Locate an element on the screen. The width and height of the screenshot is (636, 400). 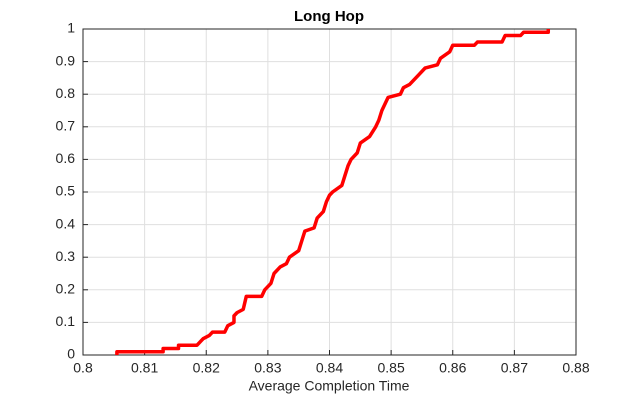
y-tick-label: 0.4 is located at coordinates (66, 223).